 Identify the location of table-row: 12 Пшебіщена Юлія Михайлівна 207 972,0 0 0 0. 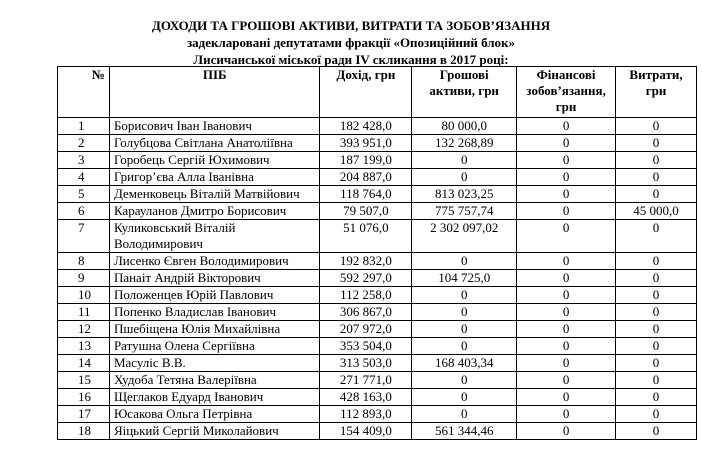
(377, 329).